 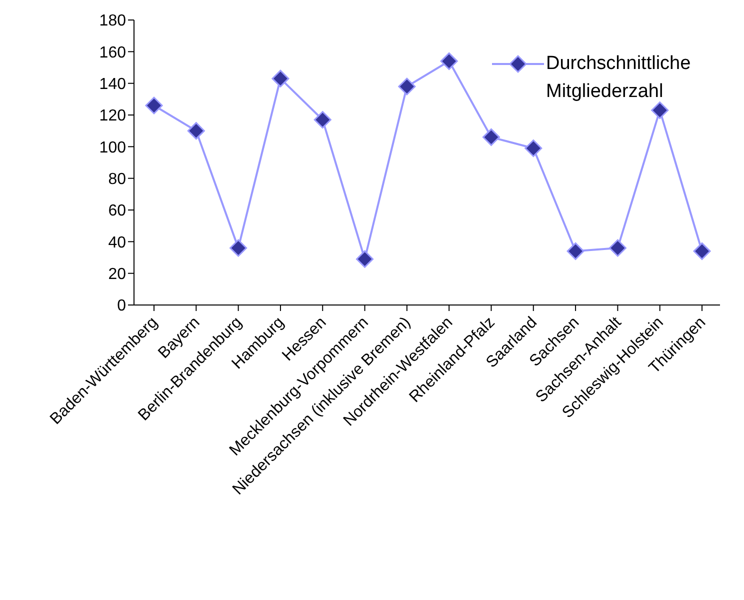 What do you see at coordinates (117, 275) in the screenshot?
I see `y-tick-label: 20` at bounding box center [117, 275].